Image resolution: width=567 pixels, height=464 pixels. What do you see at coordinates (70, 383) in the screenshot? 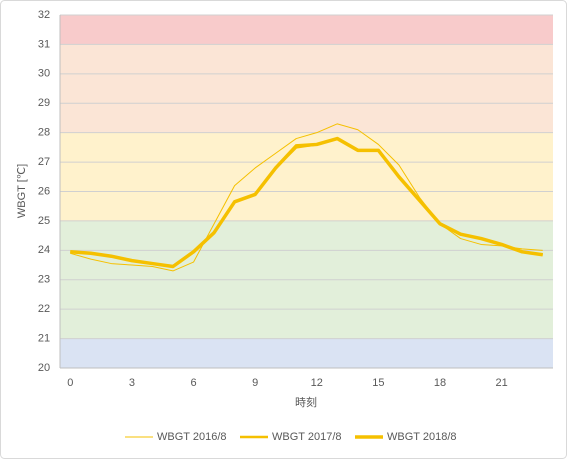
I see `x-tick-label: 0` at bounding box center [70, 383].